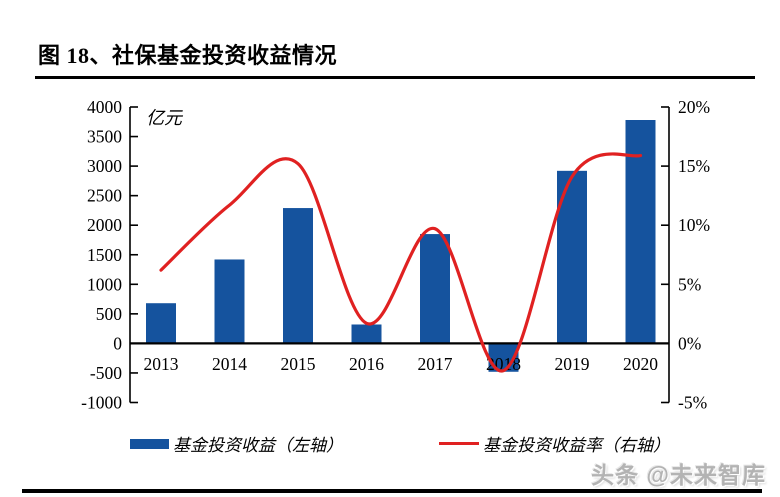 The height and width of the screenshot is (497, 780). Describe the element at coordinates (400, 443) in the screenshot. I see `chart-legend: 基金投资收益（左轴） 基金投资收益率（右轴）` at that location.